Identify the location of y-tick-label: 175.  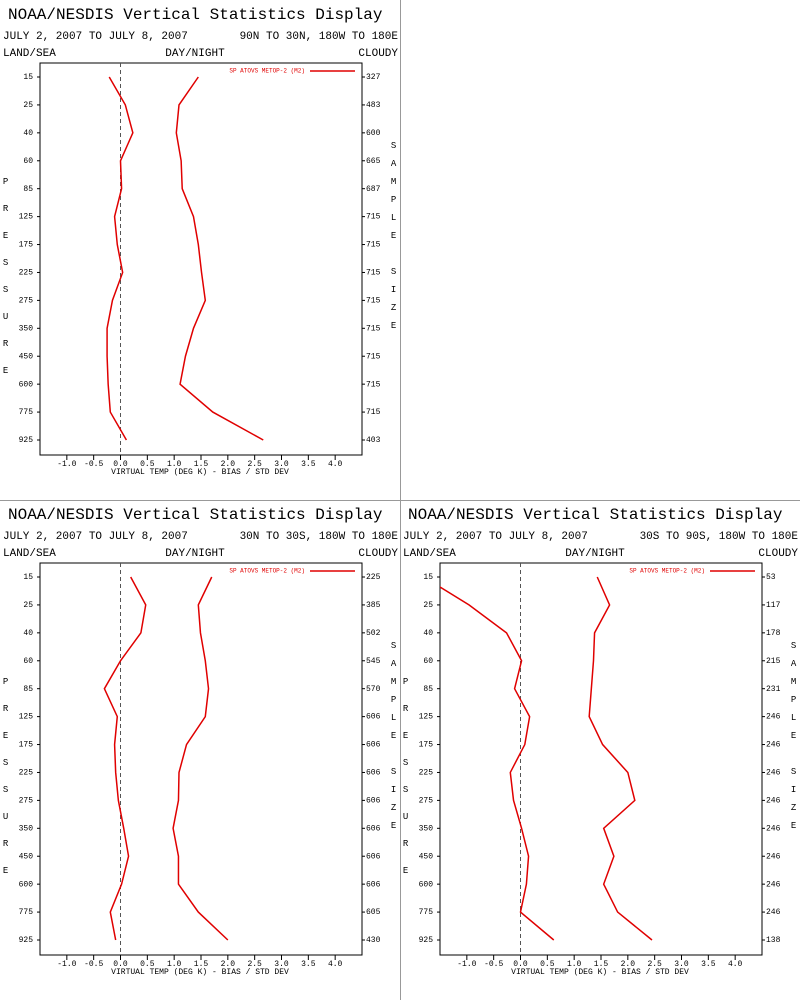
(26, 245).